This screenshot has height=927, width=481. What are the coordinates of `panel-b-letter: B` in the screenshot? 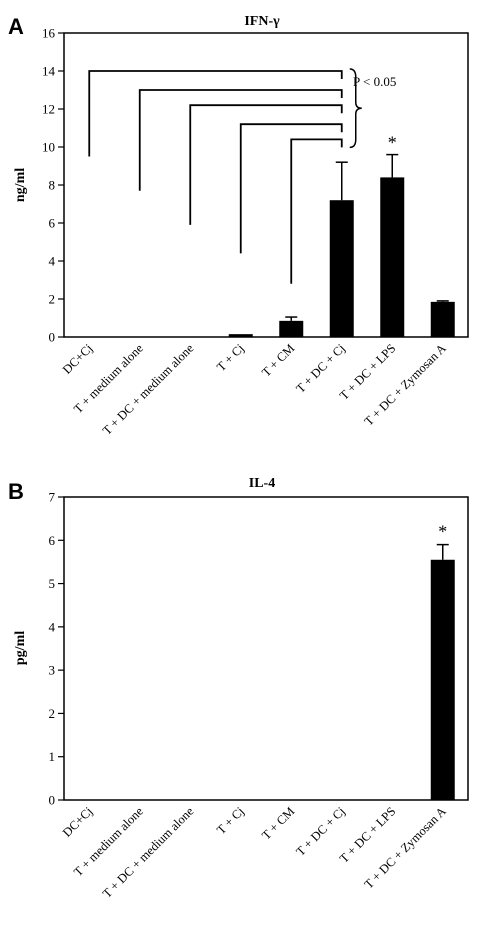 It's located at (16, 491).